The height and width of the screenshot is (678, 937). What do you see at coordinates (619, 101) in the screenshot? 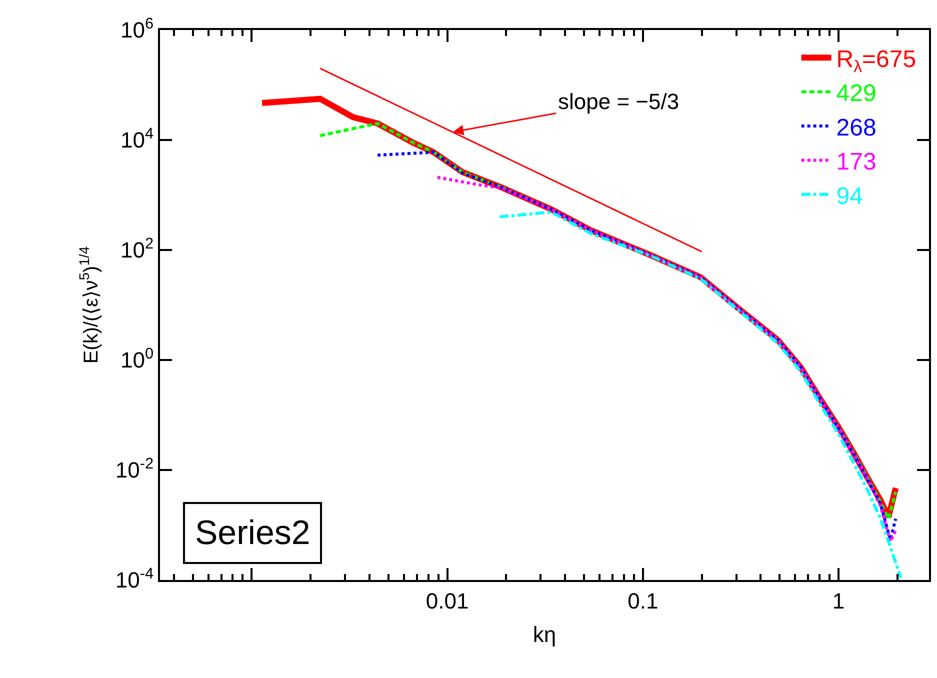
I see `annotation: slope = −5/3` at bounding box center [619, 101].